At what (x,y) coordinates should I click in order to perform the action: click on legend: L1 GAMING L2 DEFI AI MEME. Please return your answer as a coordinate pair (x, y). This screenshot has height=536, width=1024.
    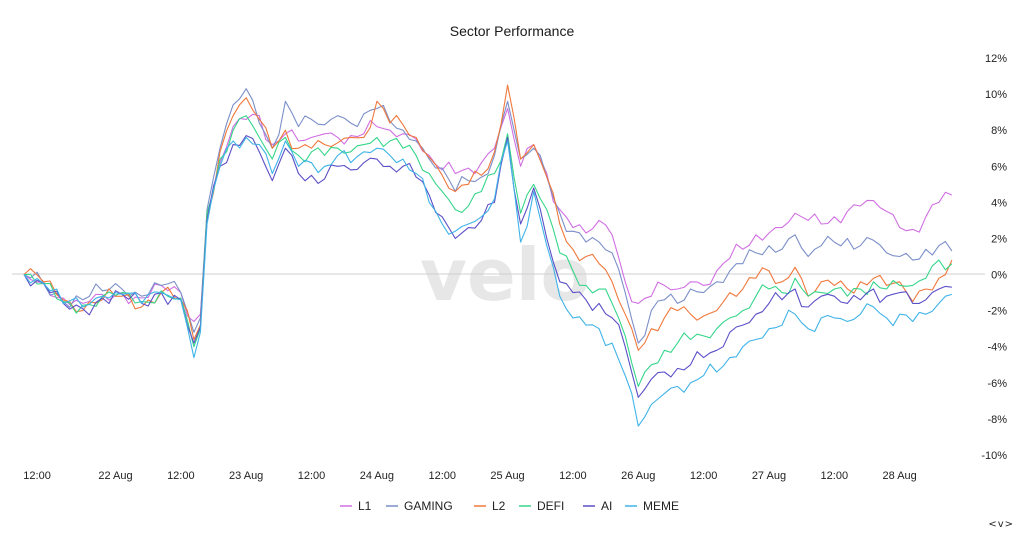
    Looking at the image, I should click on (509, 506).